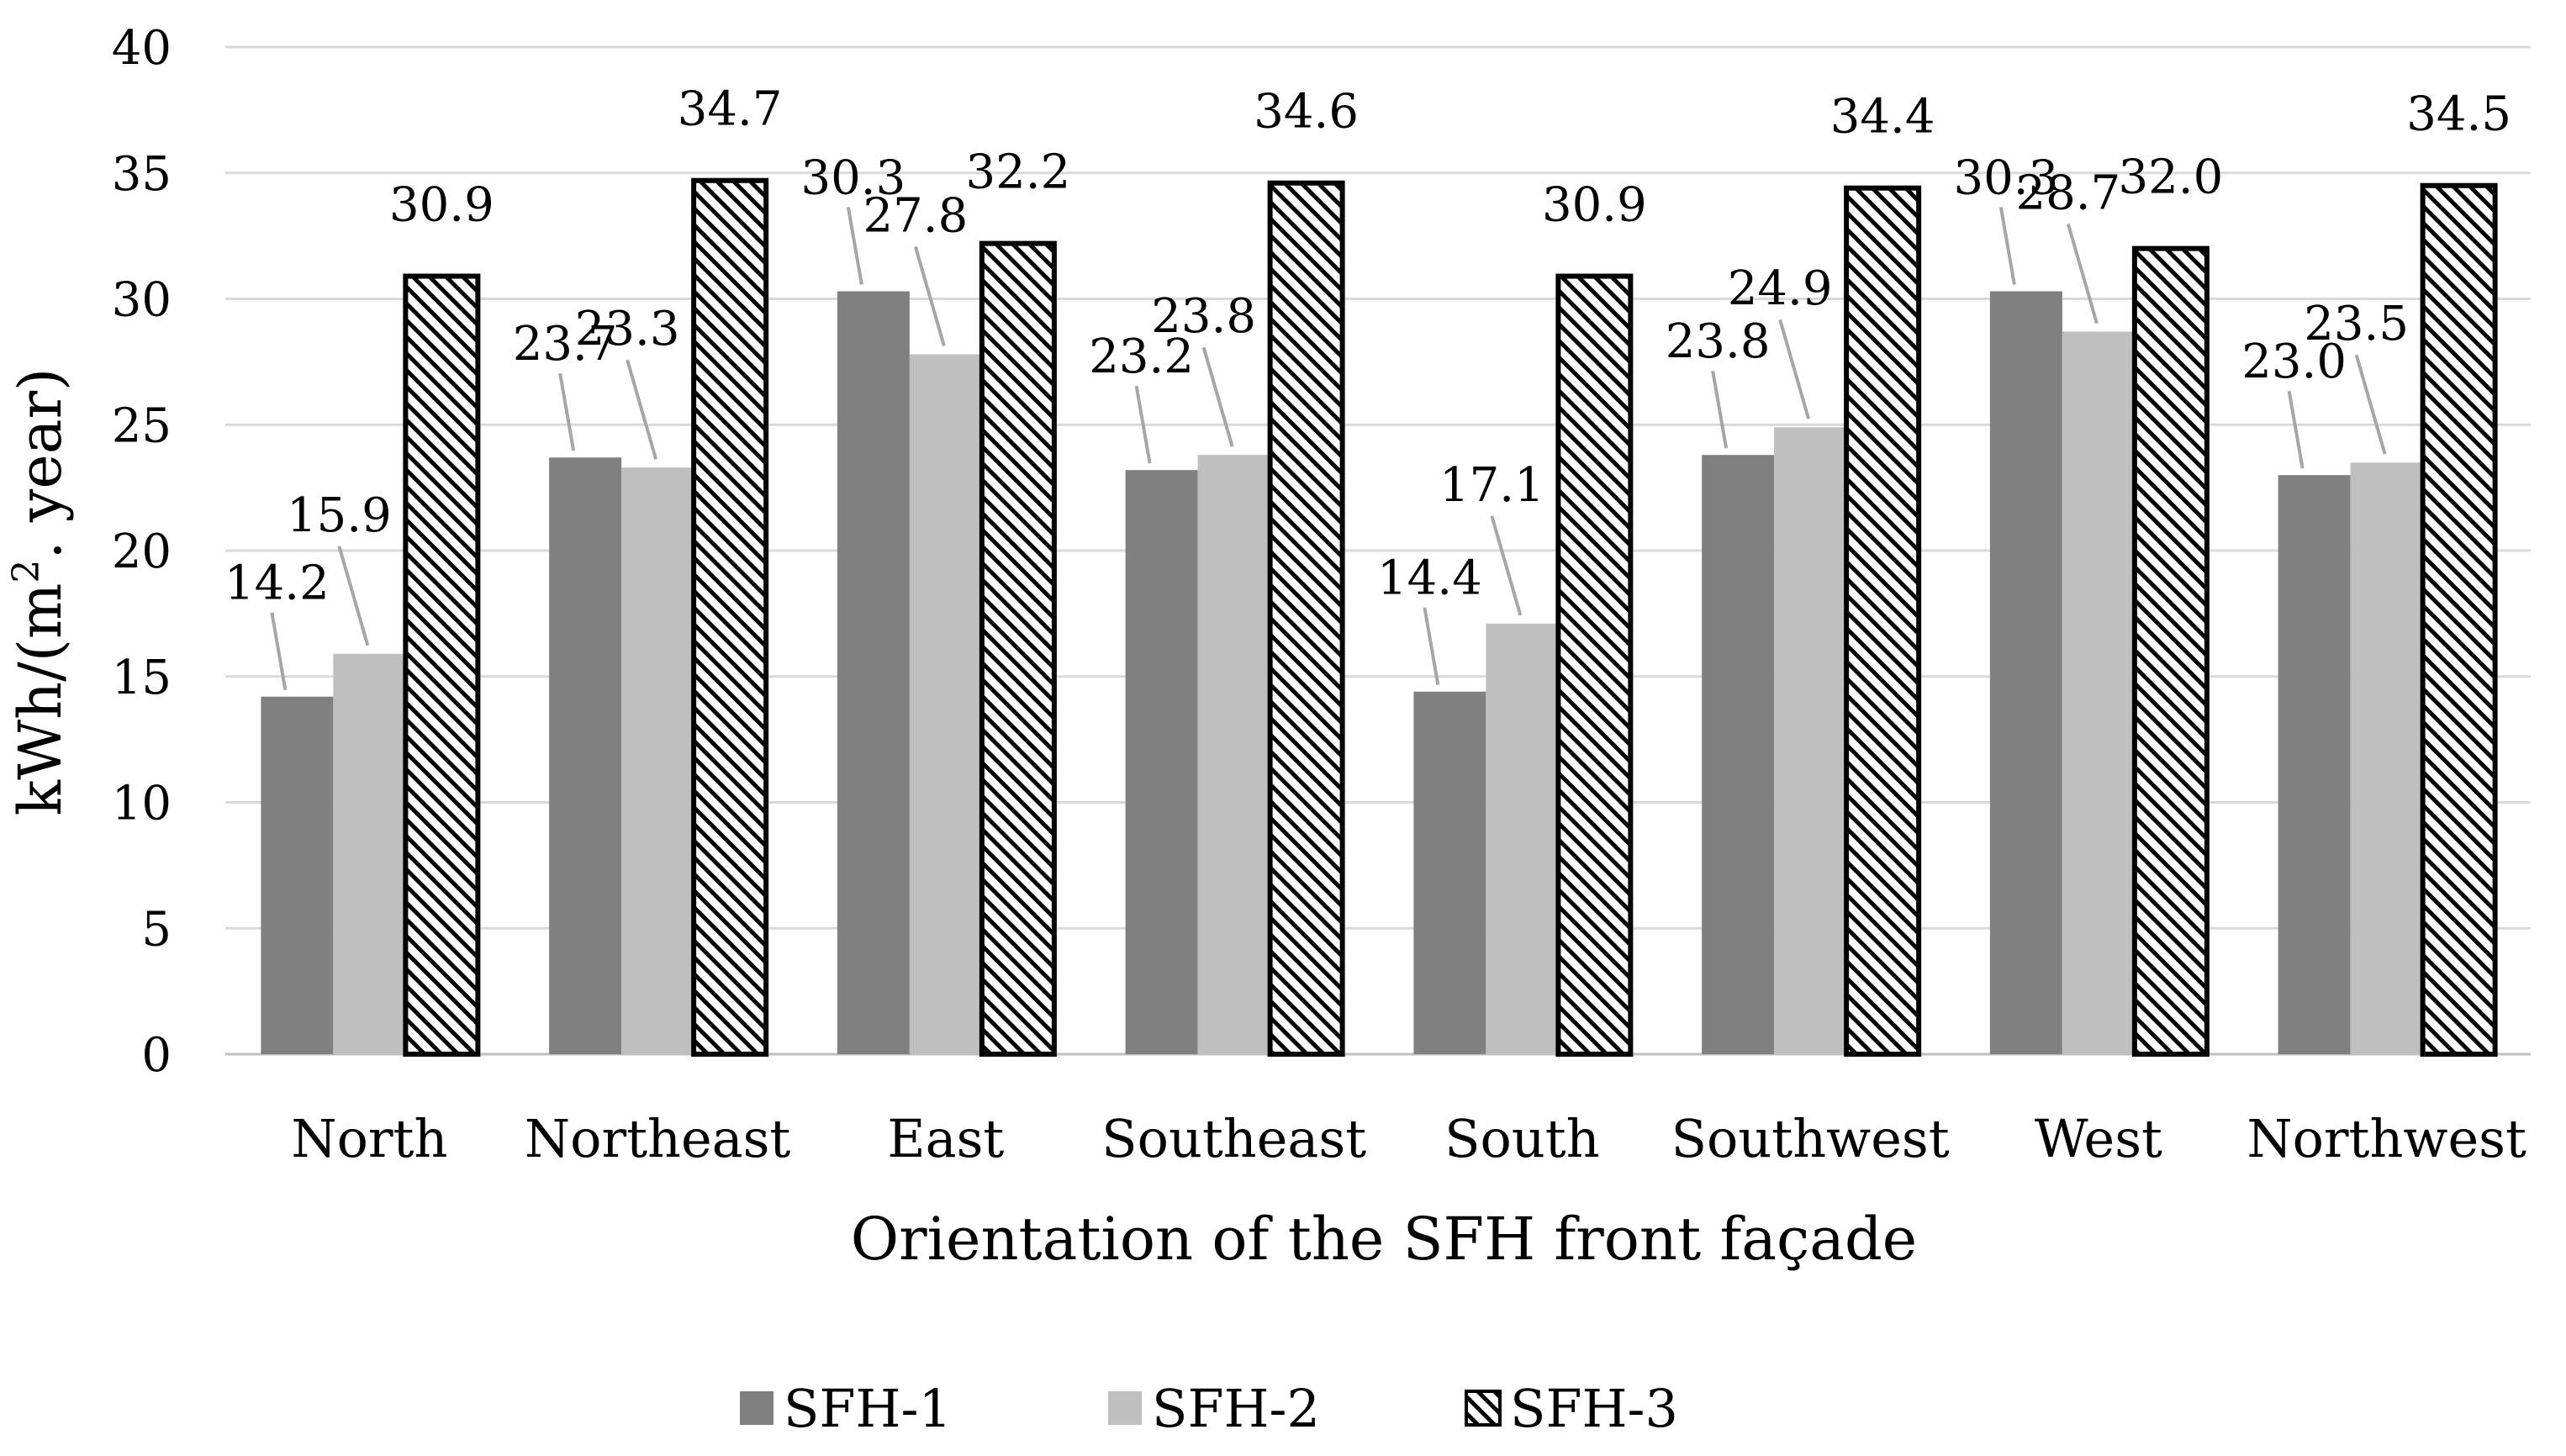 Image resolution: width=2566 pixels, height=1456 pixels. What do you see at coordinates (1883, 621) in the screenshot?
I see `bar-sfh-3-southwest` at bounding box center [1883, 621].